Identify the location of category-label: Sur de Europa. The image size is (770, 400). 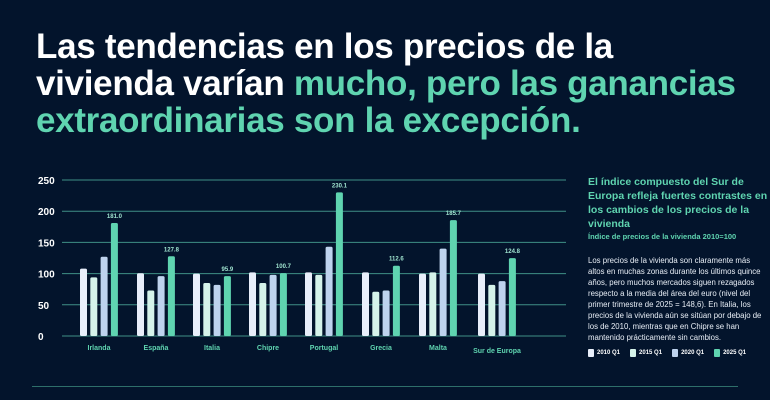
(497, 351).